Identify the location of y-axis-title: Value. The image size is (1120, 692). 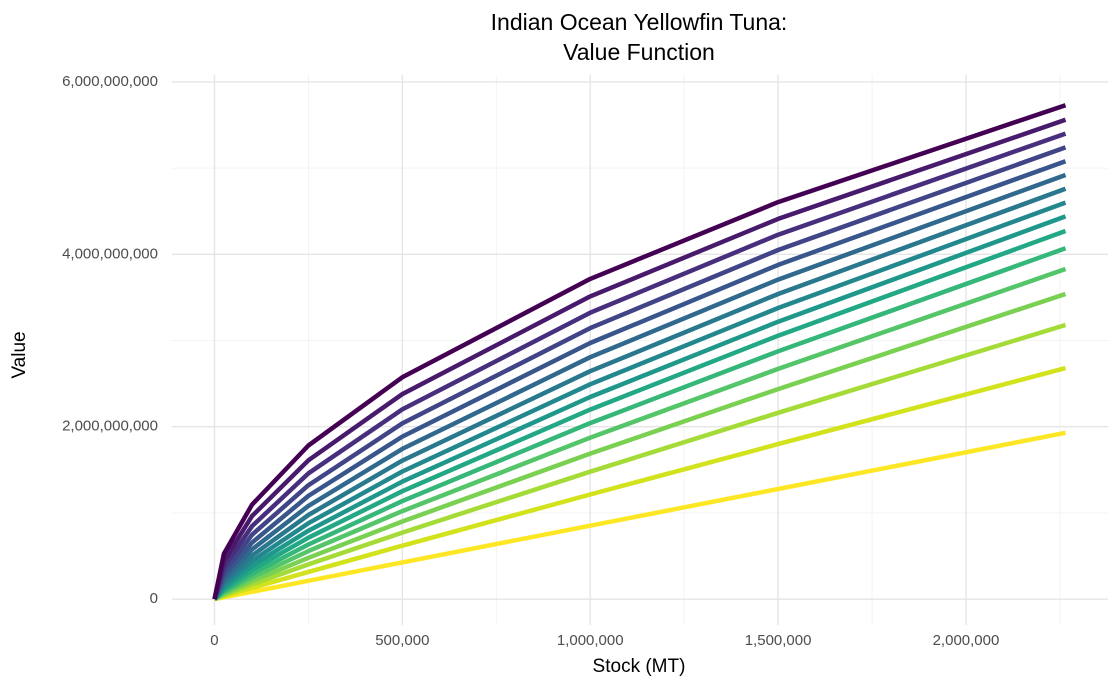
(19, 354).